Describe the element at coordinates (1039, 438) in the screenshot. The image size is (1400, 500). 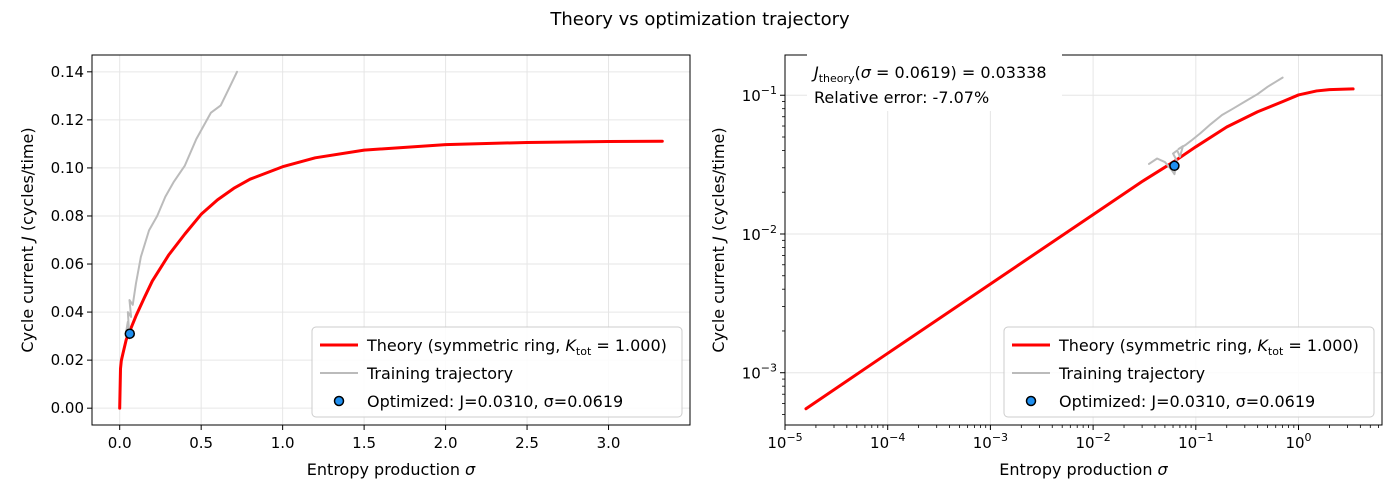
I see `x-axis-ticks: 10⁻⁵ 10⁻⁴ 10⁻³ 10⁻² 10⁻¹ 10⁰` at that location.